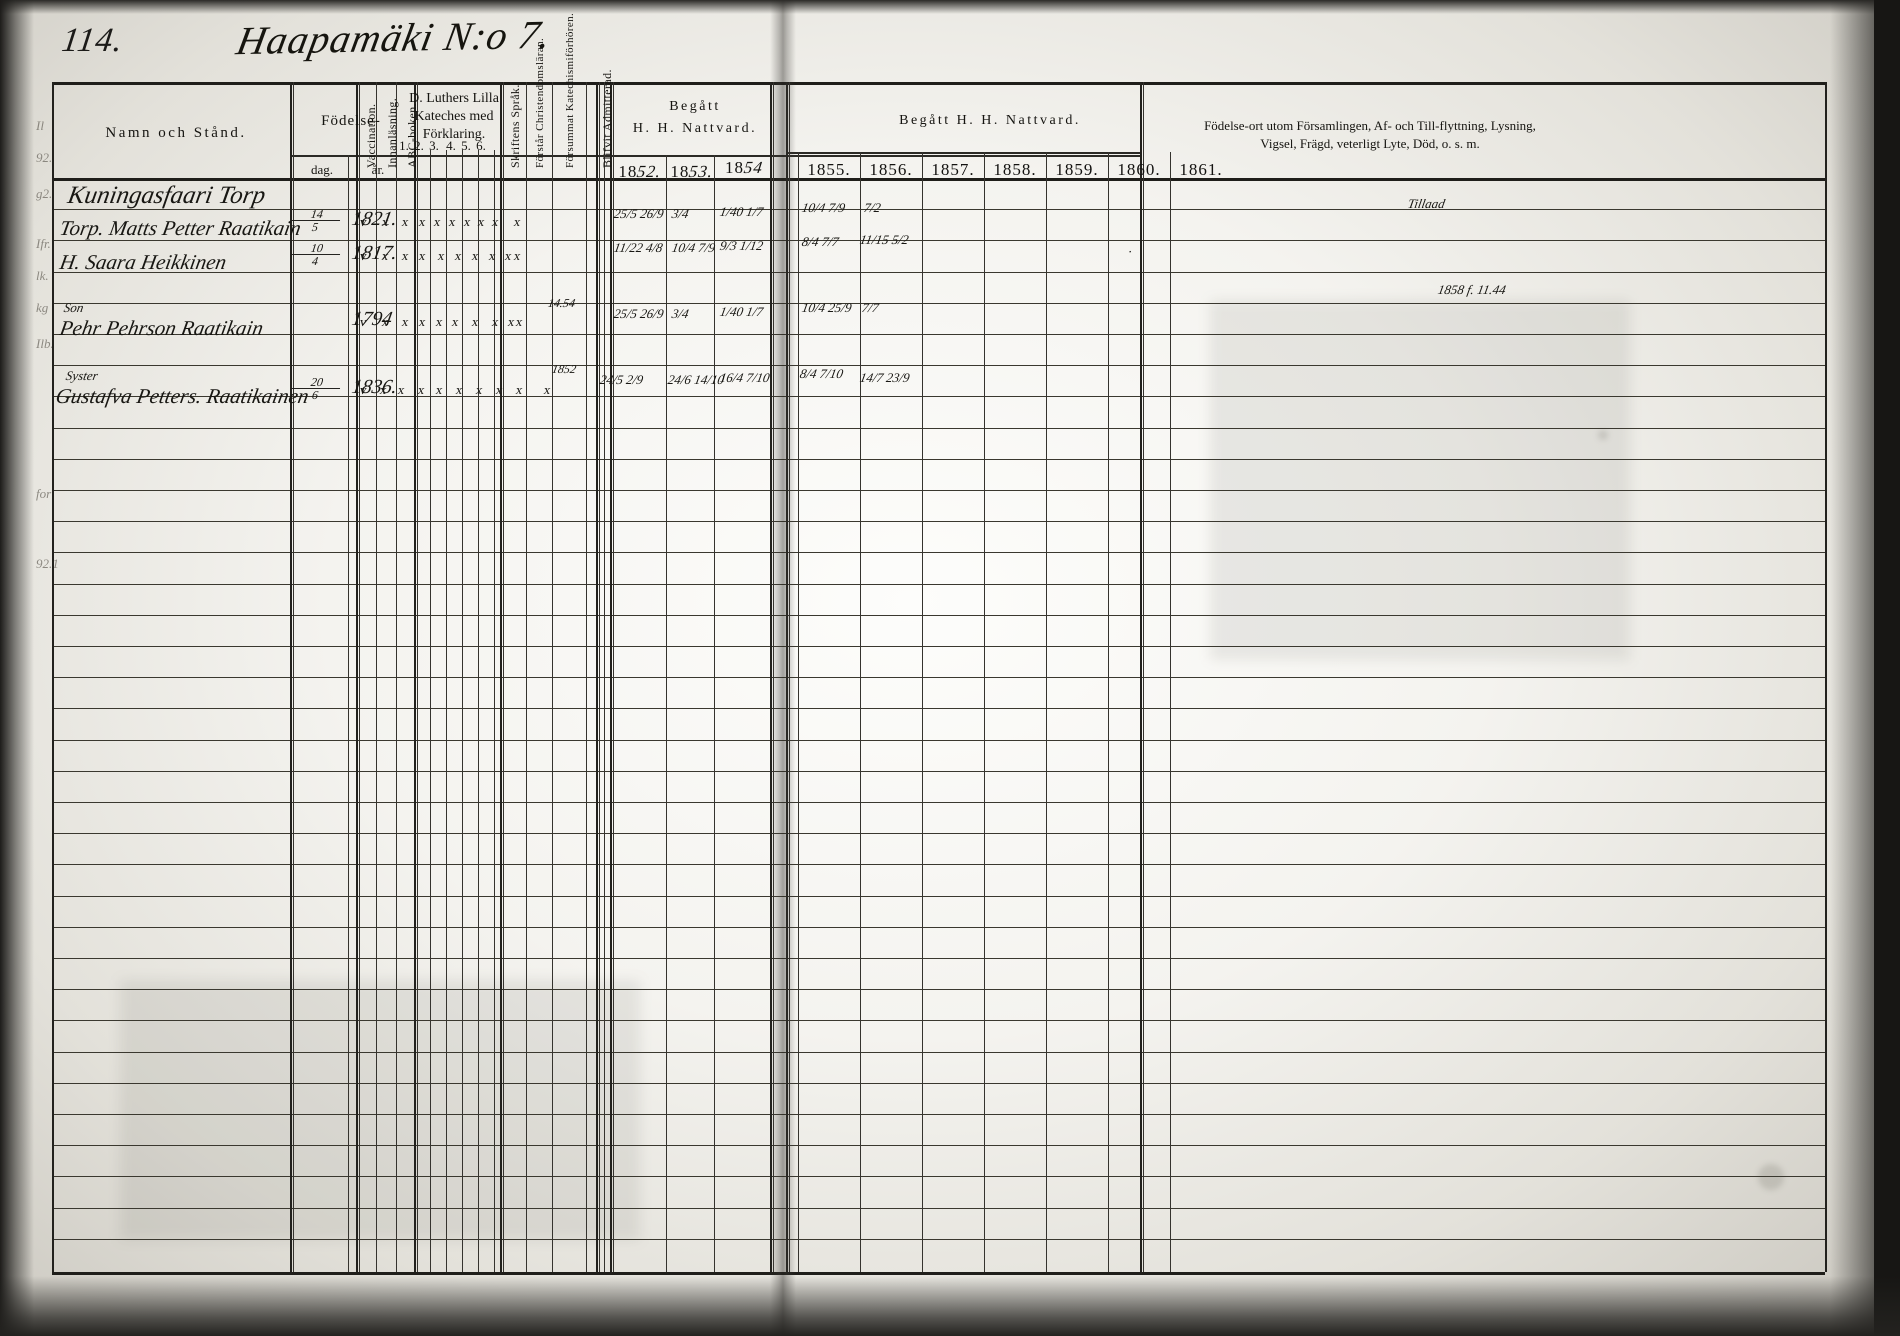  What do you see at coordinates (166, 195) in the screenshot?
I see `record-farm-heading: Kuningasfaari Torp` at bounding box center [166, 195].